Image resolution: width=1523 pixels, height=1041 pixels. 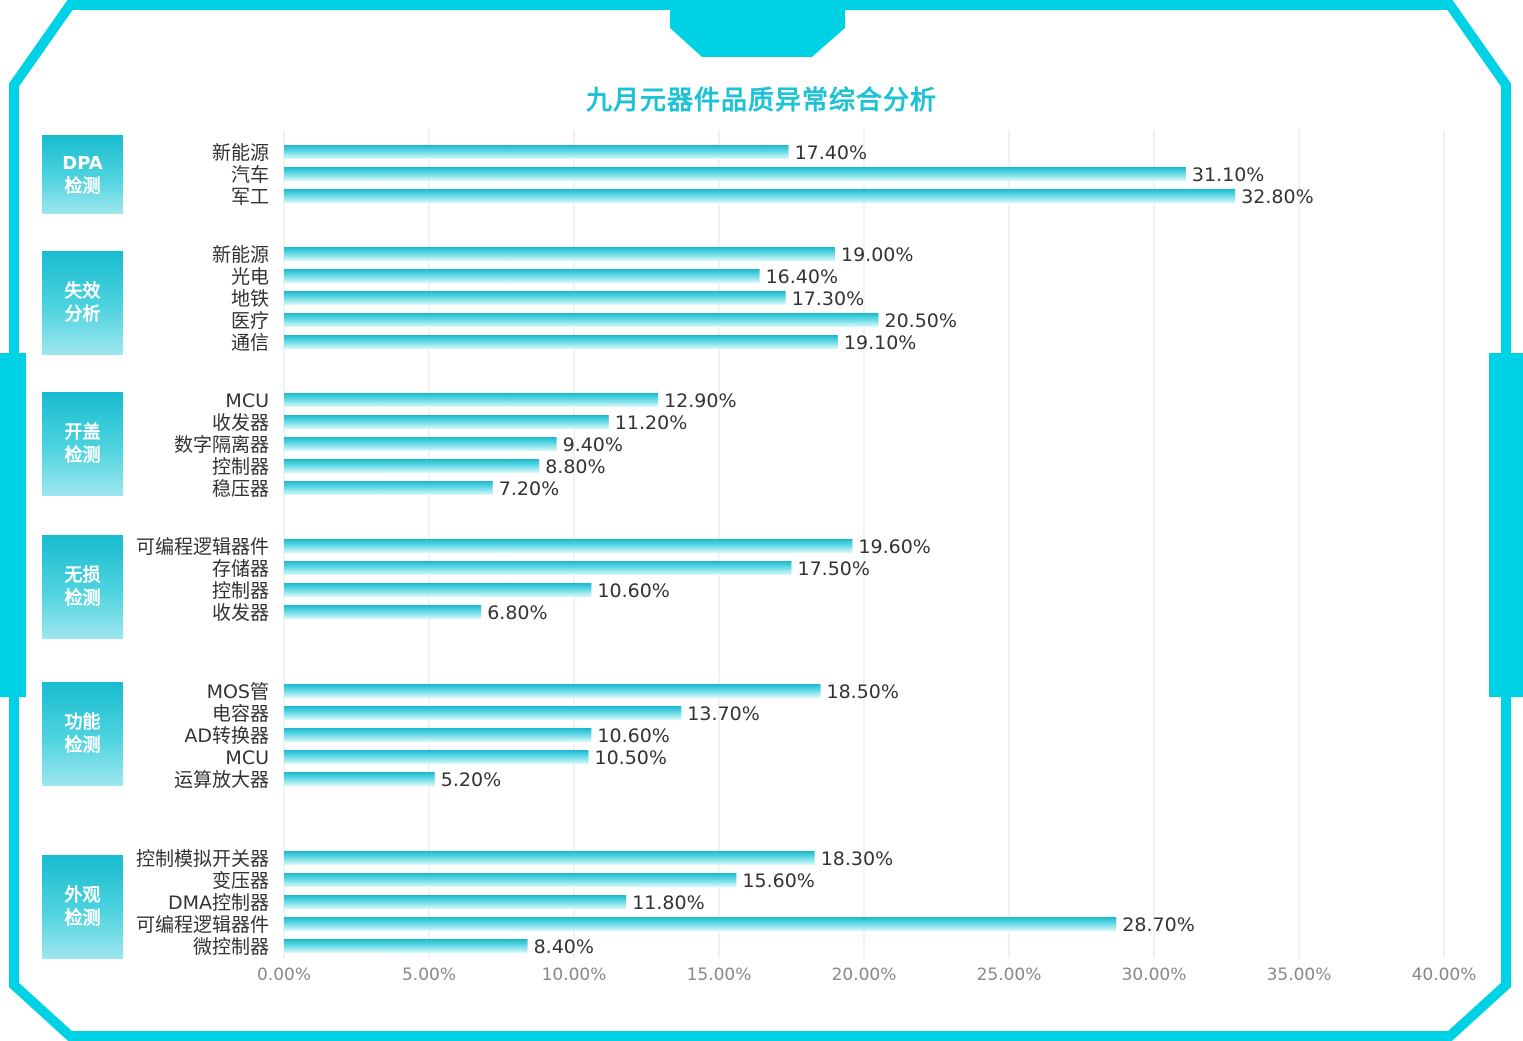 What do you see at coordinates (802, 277) in the screenshot?
I see `data-label: 16.40%` at bounding box center [802, 277].